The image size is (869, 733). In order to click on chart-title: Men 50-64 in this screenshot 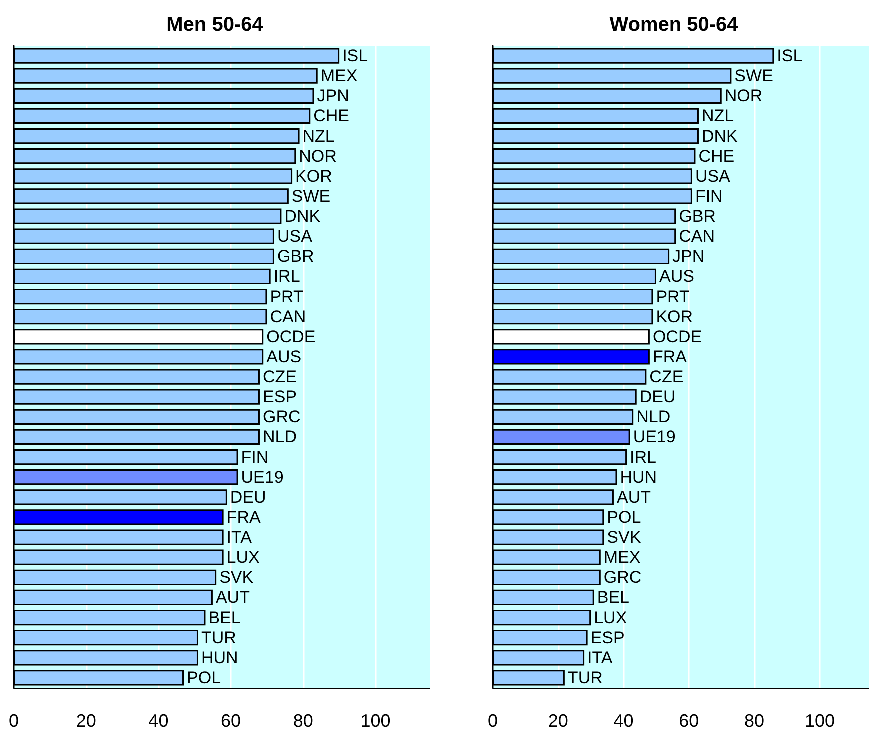, I will do `click(215, 25)`.